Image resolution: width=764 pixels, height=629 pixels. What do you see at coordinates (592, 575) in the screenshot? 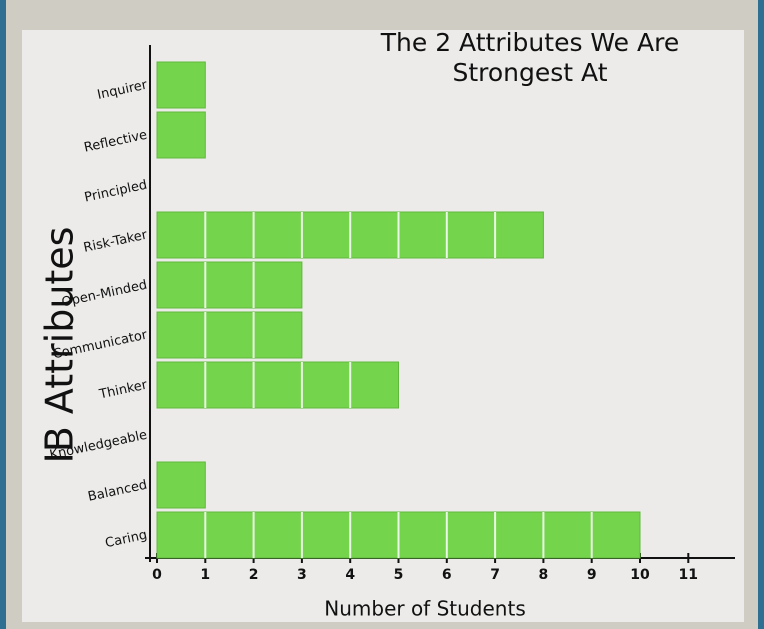
I see `x-tick-label: 9` at bounding box center [592, 575].